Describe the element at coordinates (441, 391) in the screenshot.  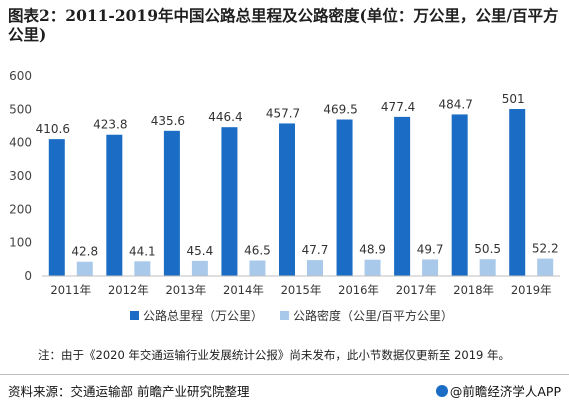
I see `brand-logo-icon` at that location.